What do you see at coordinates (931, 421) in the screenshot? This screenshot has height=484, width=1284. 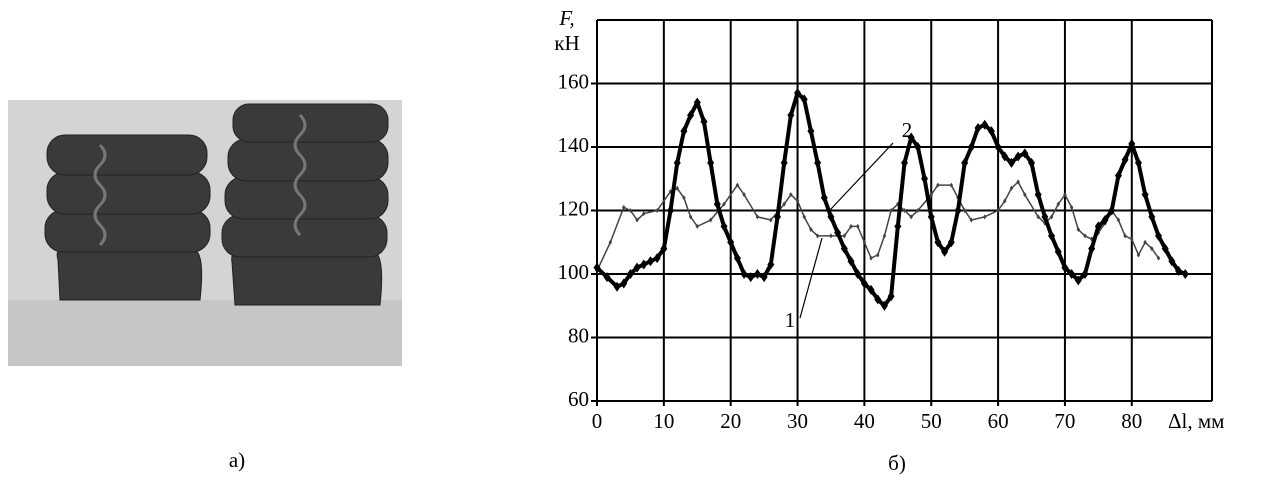 I see `x-tick-label: 50` at bounding box center [931, 421].